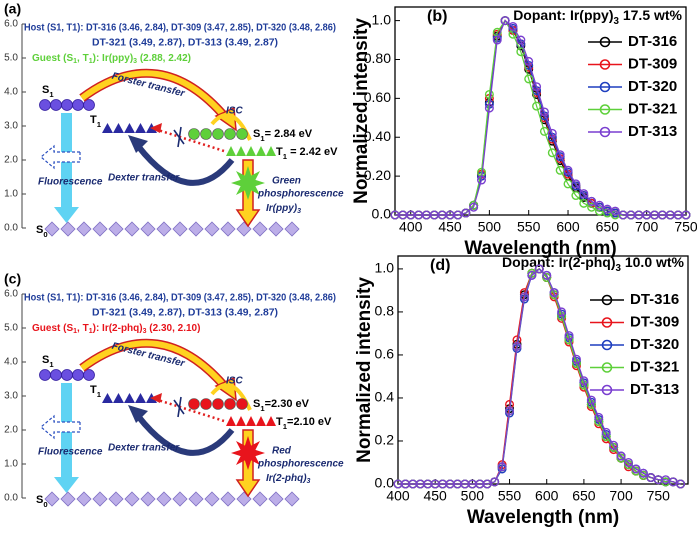 The width and height of the screenshot is (697, 540). I want to click on x-tick-label: 750, so click(659, 496).